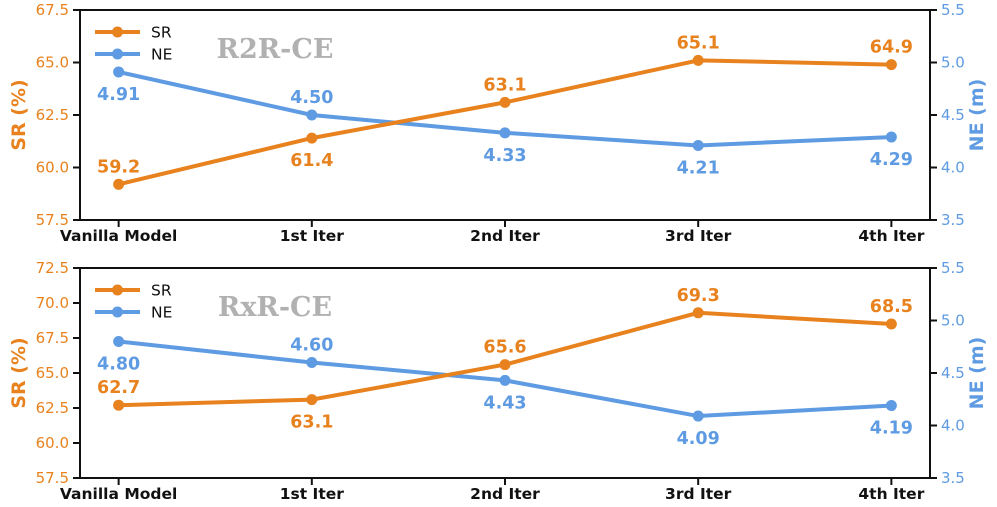  Describe the element at coordinates (891, 307) in the screenshot. I see `sr-value-label: 68.5` at that location.